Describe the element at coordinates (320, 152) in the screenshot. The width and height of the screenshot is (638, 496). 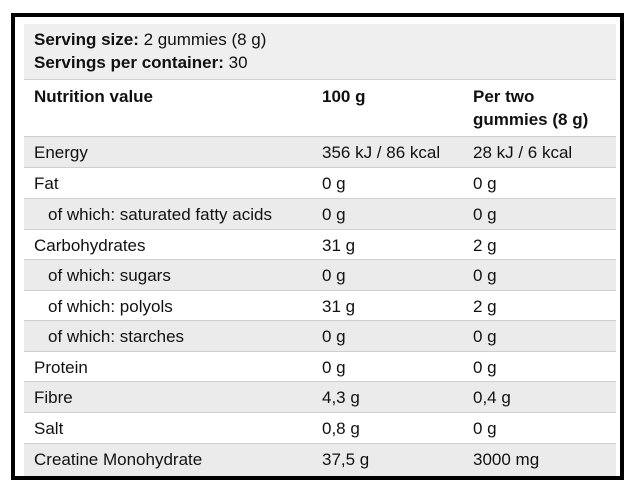
I see `table-row: Energy 356 kJ / 86 kcal 28 kJ / 6 kcal` at that location.